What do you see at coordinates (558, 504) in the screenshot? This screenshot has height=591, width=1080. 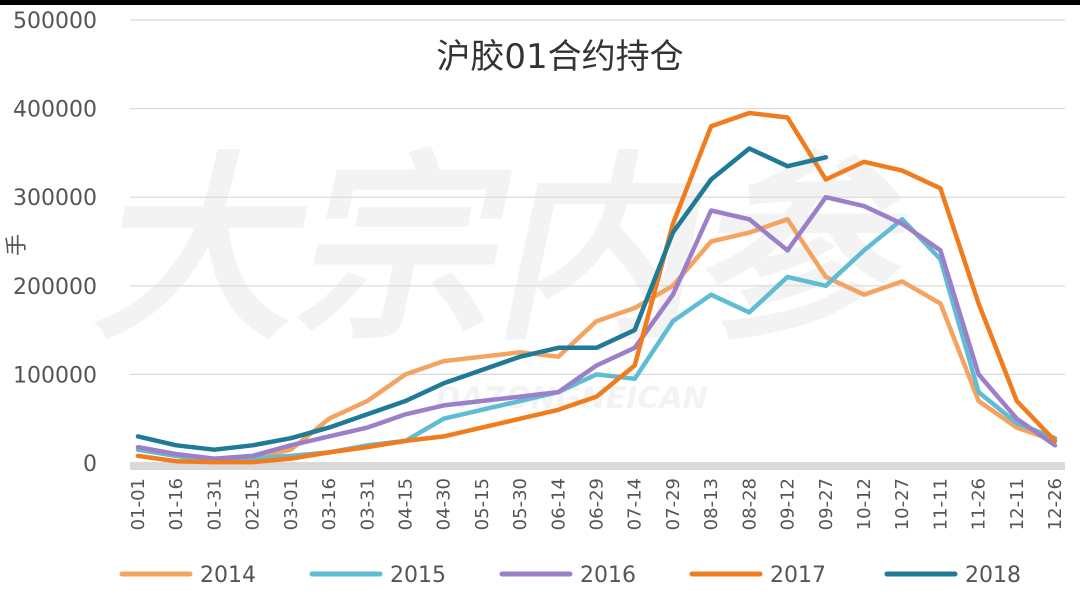 I see `x-tick-label: 06-14` at bounding box center [558, 504].